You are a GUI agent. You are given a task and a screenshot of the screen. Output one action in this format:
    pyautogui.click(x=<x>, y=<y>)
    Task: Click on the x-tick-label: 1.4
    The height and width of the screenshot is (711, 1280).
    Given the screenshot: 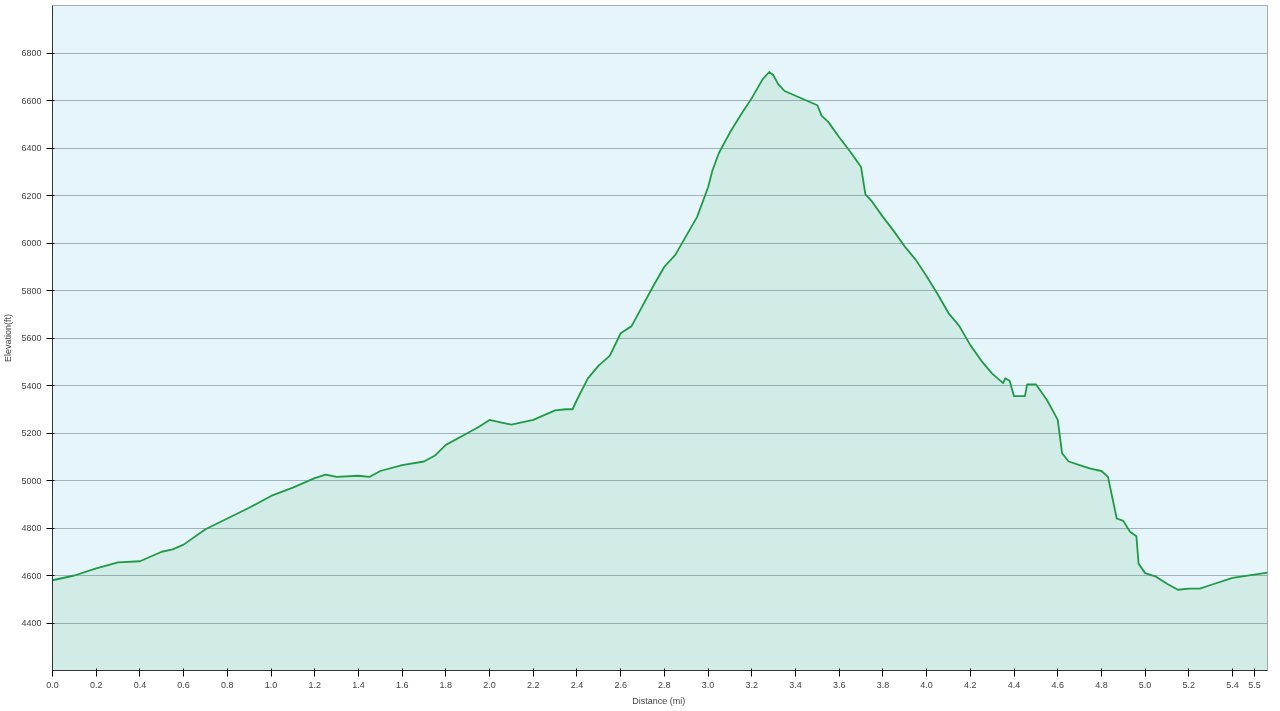 What is the action you would take?
    pyautogui.click(x=358, y=684)
    